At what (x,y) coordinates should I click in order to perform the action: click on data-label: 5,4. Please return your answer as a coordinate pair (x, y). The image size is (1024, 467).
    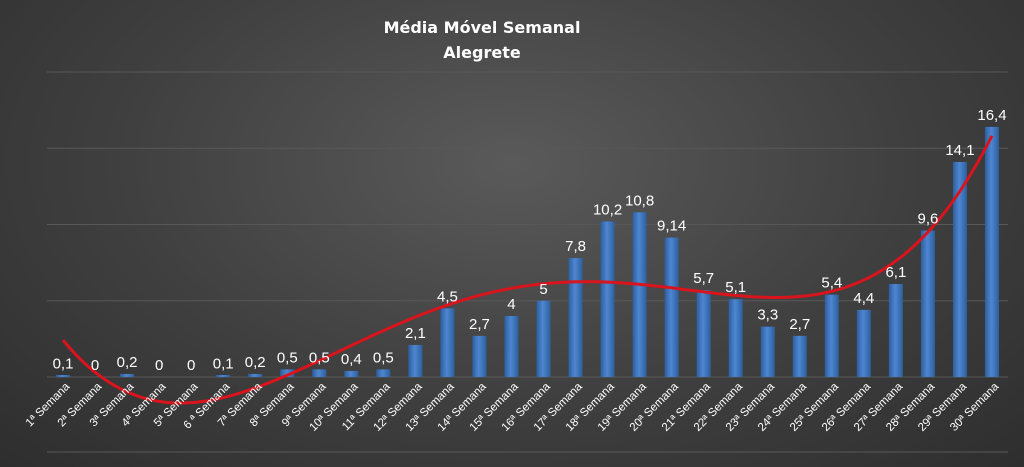
    Looking at the image, I should click on (831, 283).